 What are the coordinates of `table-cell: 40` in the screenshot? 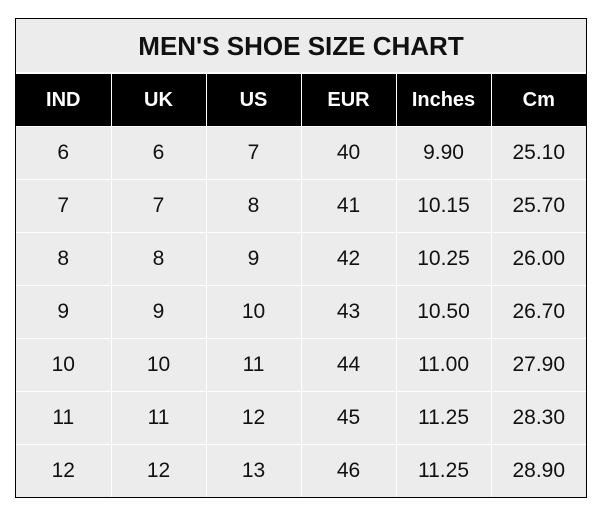 It's located at (348, 153).